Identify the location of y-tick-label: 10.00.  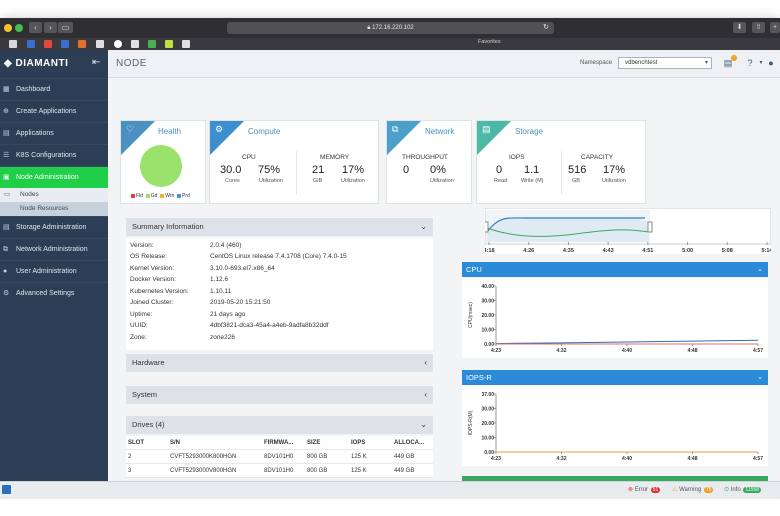
(487, 331).